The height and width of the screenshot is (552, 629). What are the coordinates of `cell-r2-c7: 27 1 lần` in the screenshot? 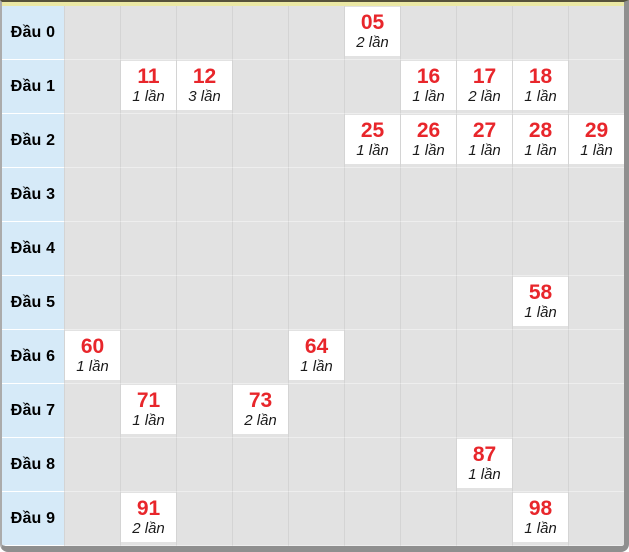 It's located at (484, 141).